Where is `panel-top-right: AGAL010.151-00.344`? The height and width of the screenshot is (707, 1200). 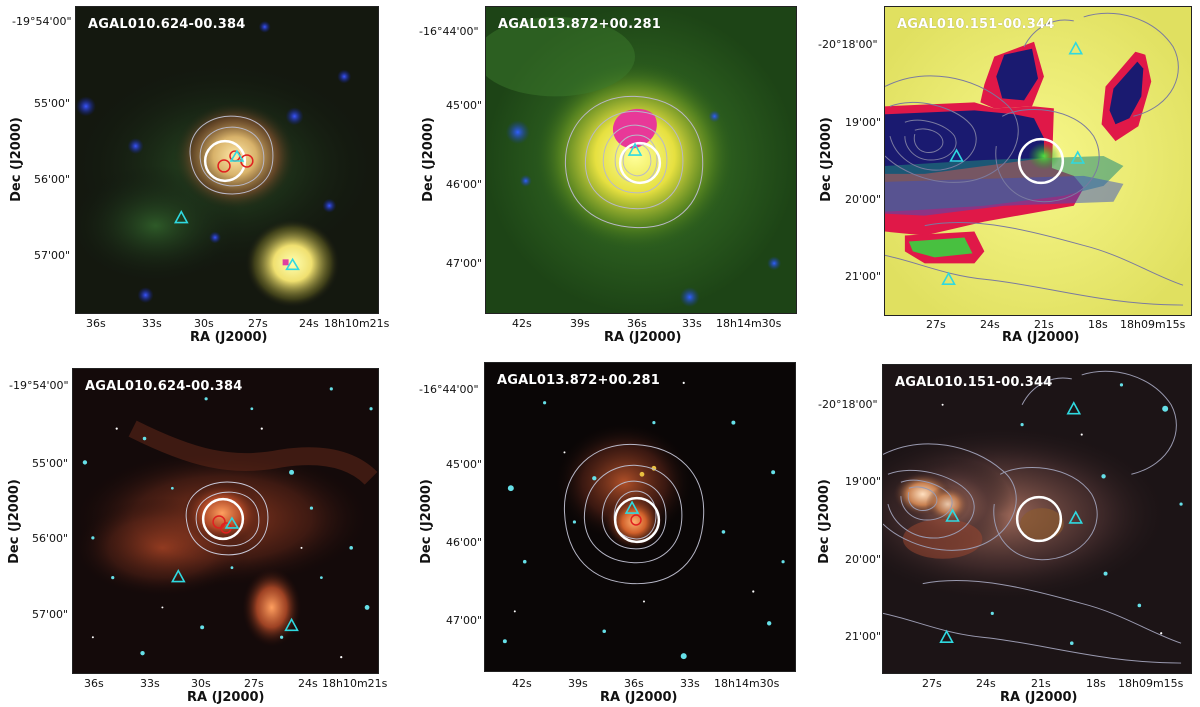 panel-top-right: AGAL010.151-00.344 is located at coordinates (1038, 161).